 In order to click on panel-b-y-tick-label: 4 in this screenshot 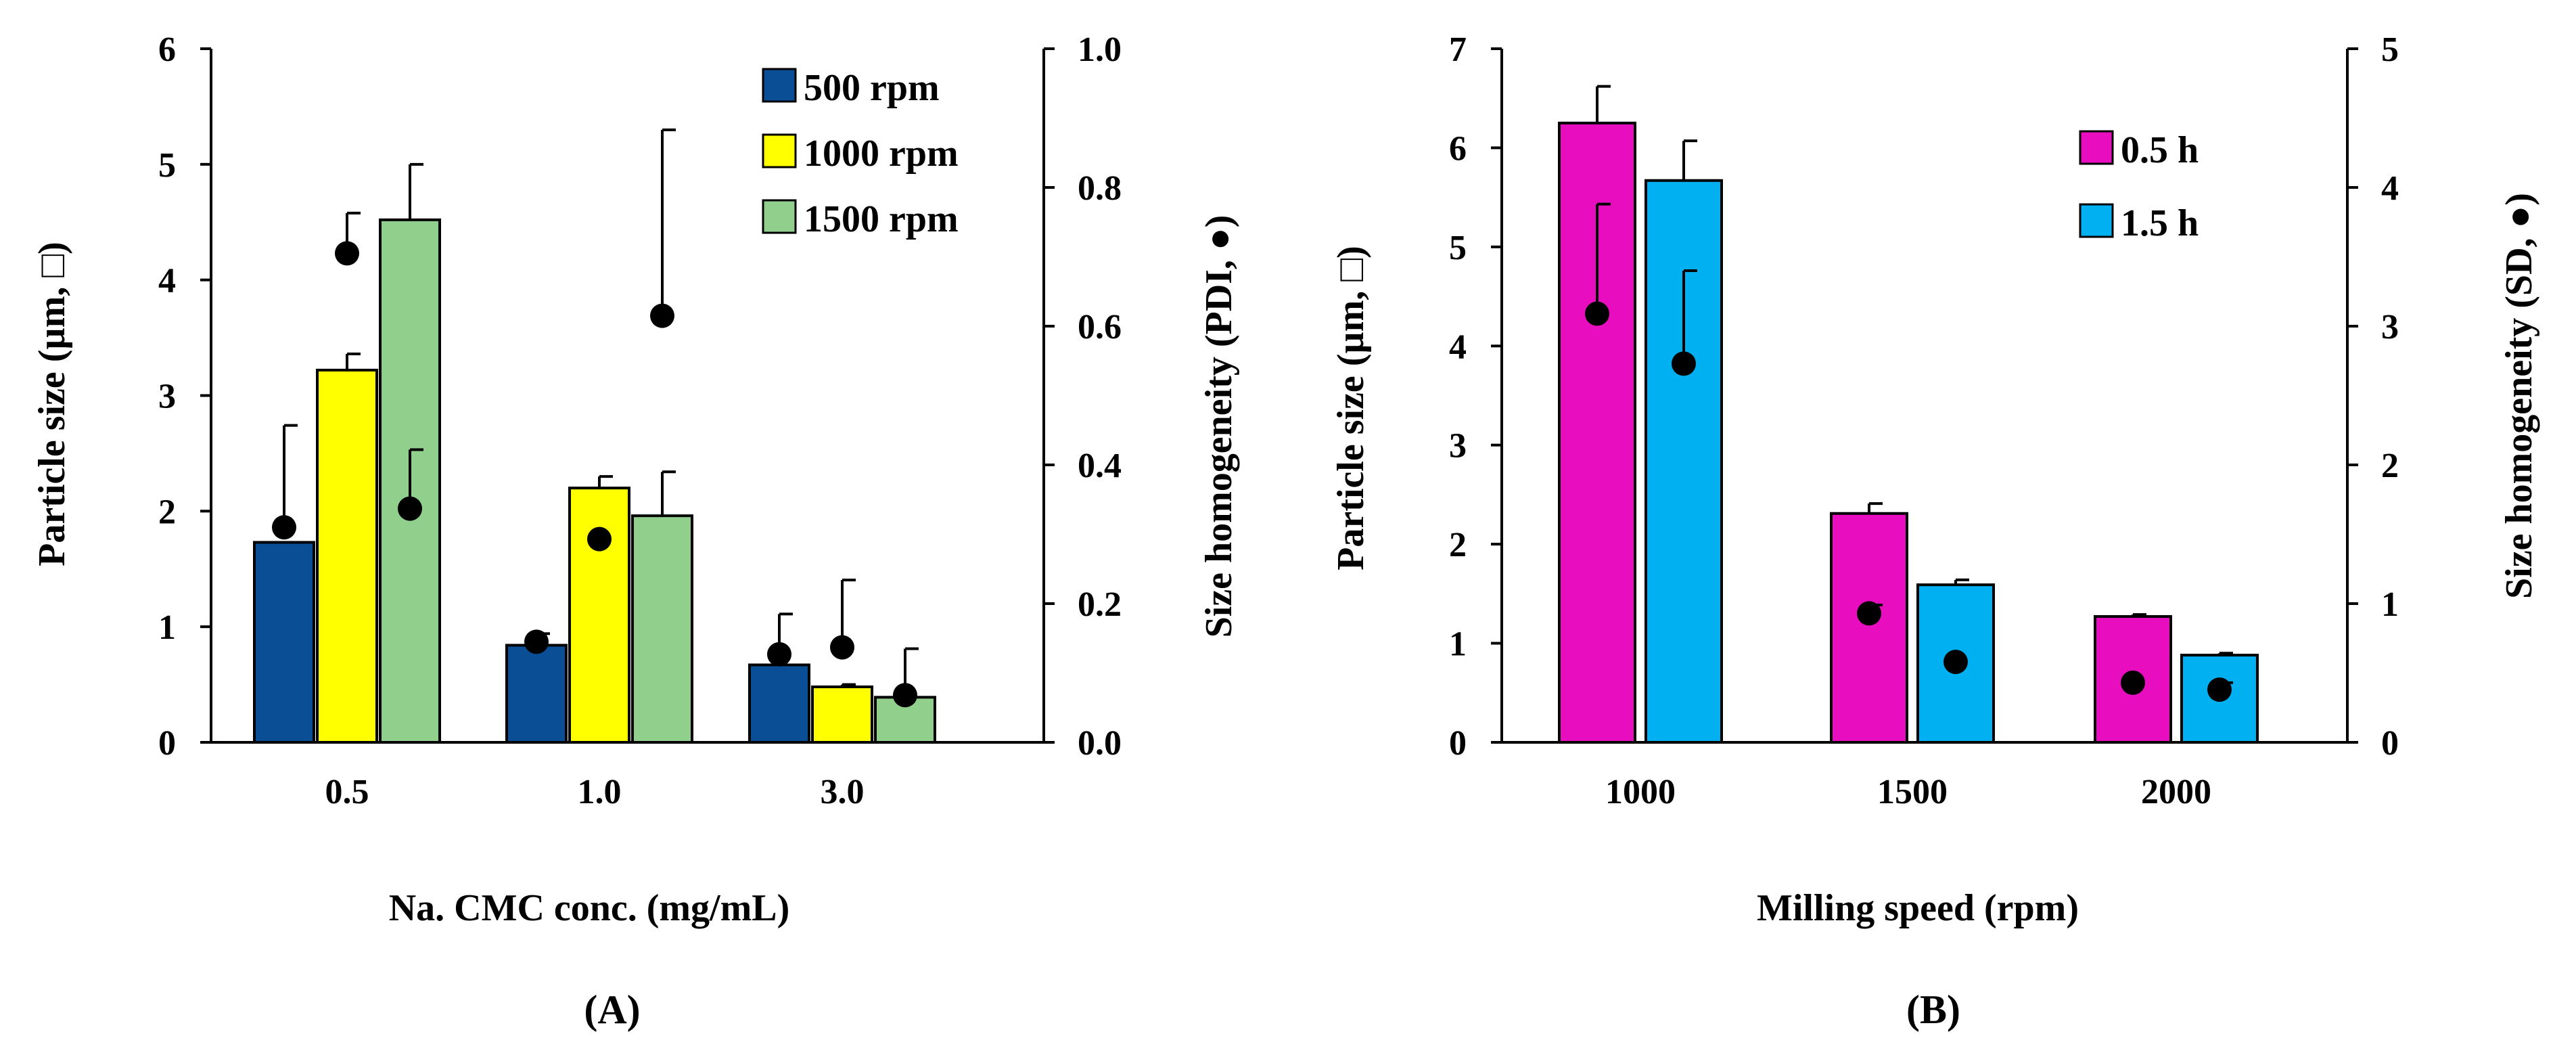, I will do `click(1458, 347)`.